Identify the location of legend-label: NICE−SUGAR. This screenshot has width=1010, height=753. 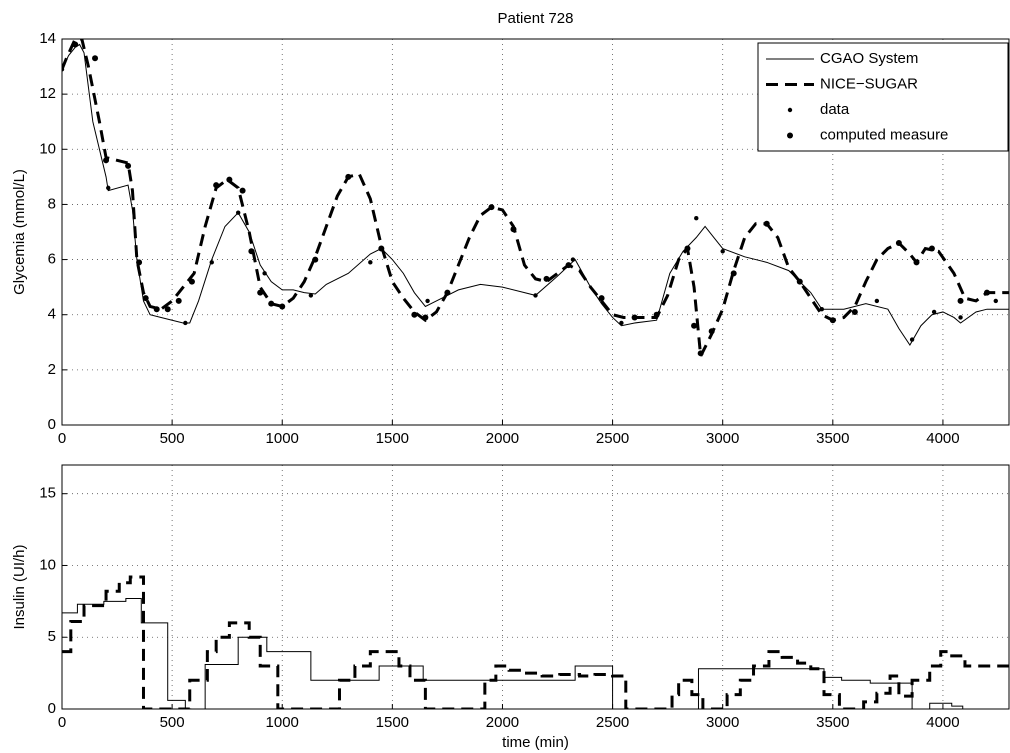
(869, 83).